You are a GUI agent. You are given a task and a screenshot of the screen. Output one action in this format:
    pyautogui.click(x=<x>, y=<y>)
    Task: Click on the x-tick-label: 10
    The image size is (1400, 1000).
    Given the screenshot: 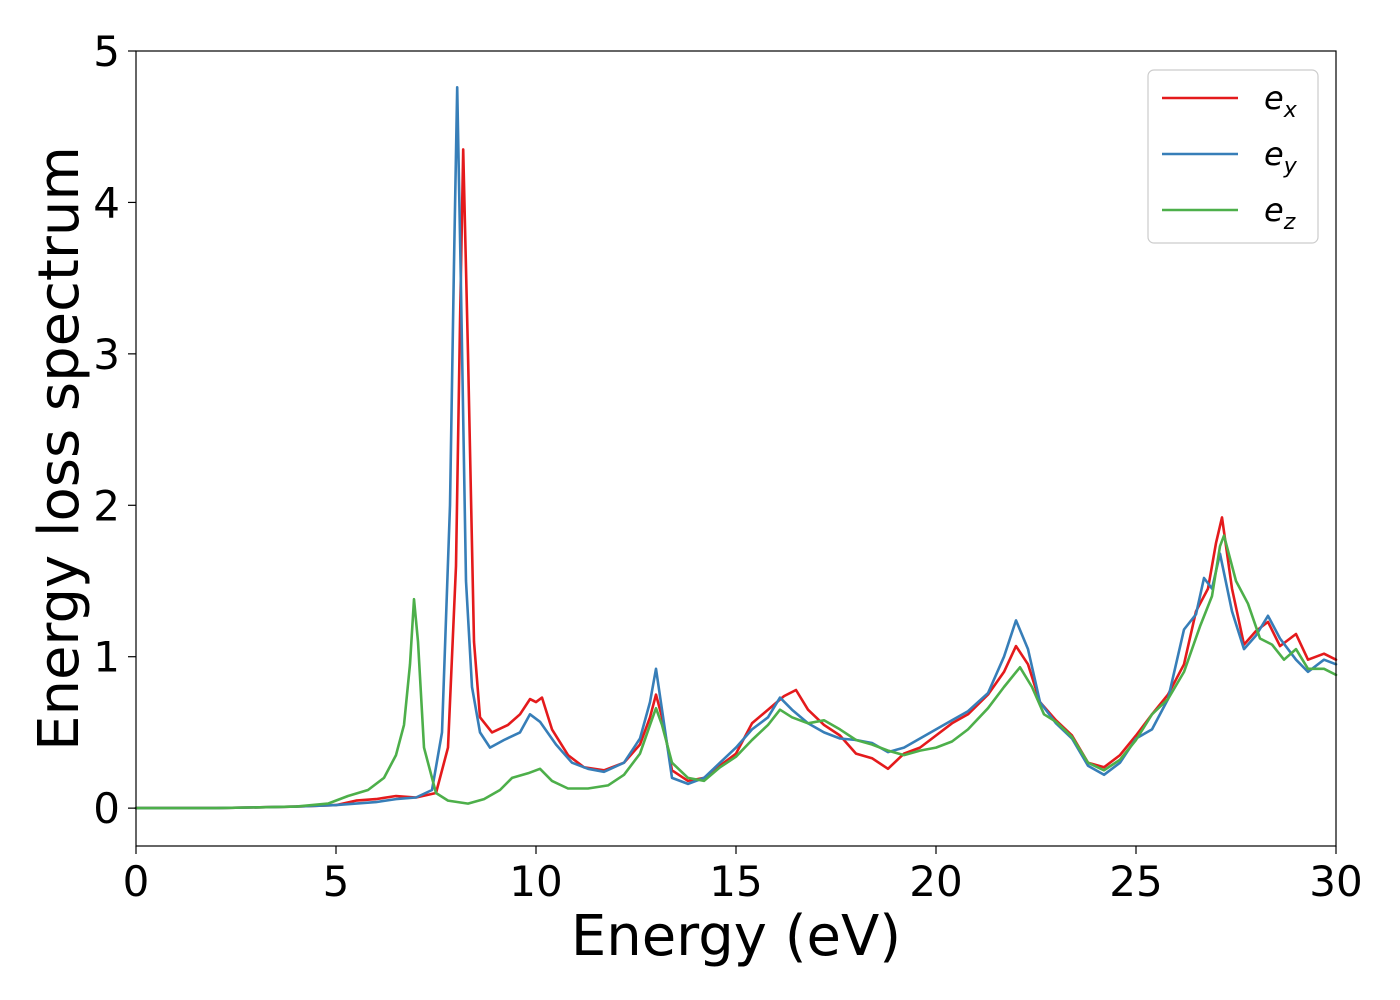 What is the action you would take?
    pyautogui.click(x=535, y=881)
    